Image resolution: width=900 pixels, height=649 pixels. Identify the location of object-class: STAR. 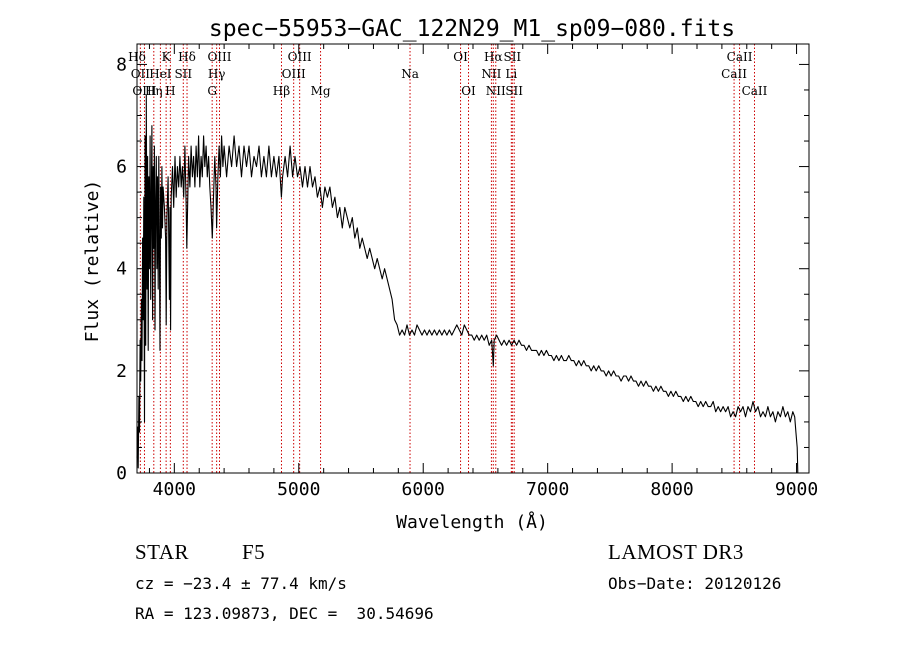
(162, 552).